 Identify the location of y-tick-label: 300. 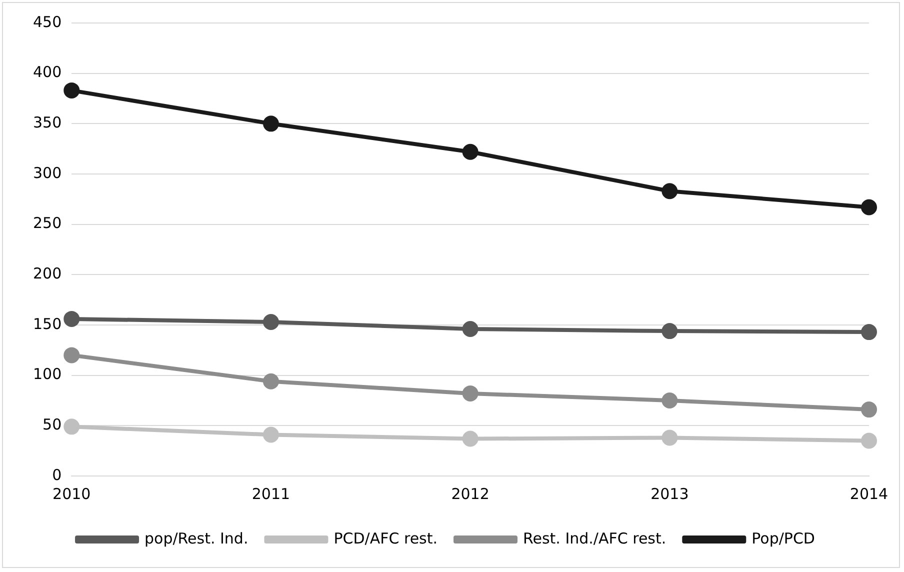
(47, 173).